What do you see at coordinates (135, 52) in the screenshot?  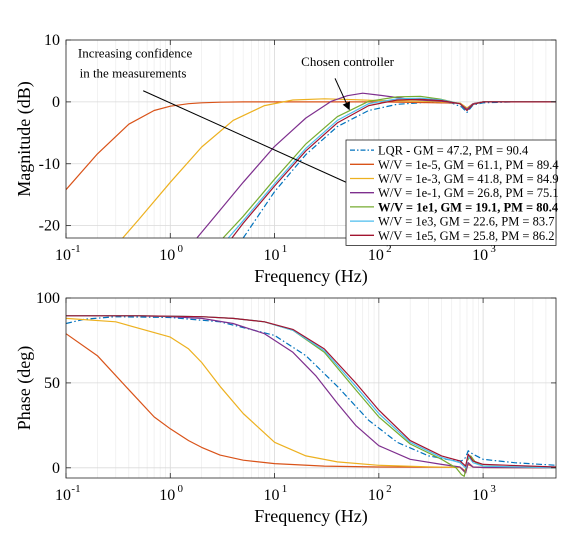 I see `annotation-text: Increasing confidence` at bounding box center [135, 52].